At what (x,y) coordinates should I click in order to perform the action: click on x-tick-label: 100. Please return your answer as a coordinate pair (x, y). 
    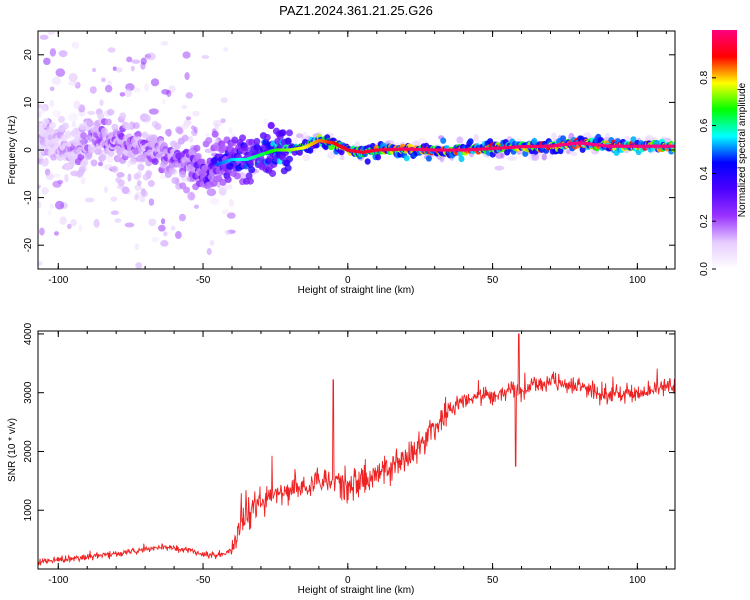
    Looking at the image, I should click on (637, 580).